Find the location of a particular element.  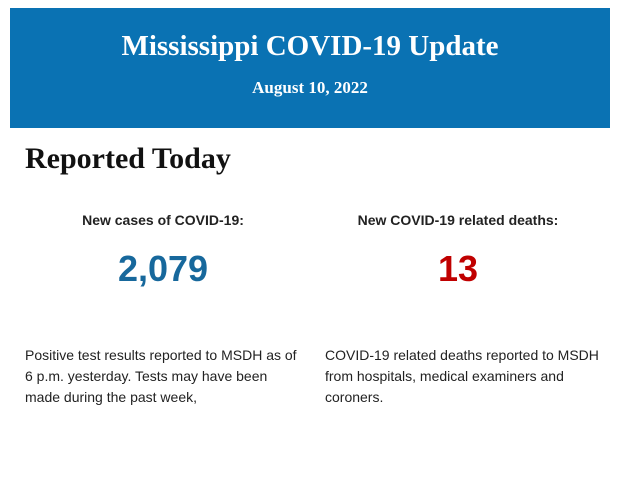

stat-value: 2,079 is located at coordinates (163, 268).